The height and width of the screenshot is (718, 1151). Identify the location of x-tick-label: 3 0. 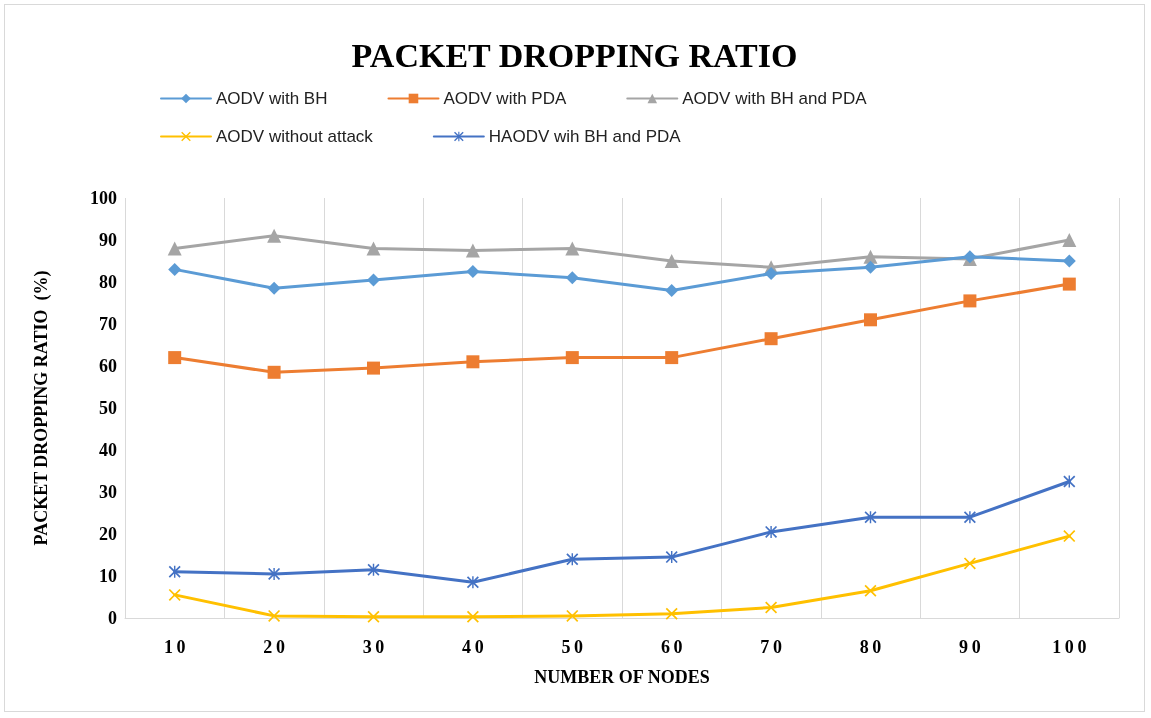
(373, 647).